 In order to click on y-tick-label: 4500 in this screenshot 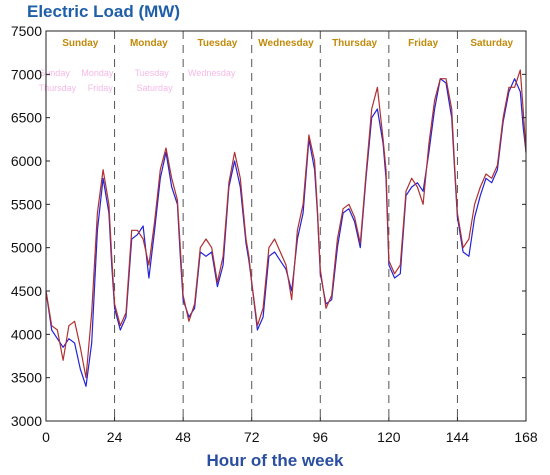, I will do `click(26, 291)`.